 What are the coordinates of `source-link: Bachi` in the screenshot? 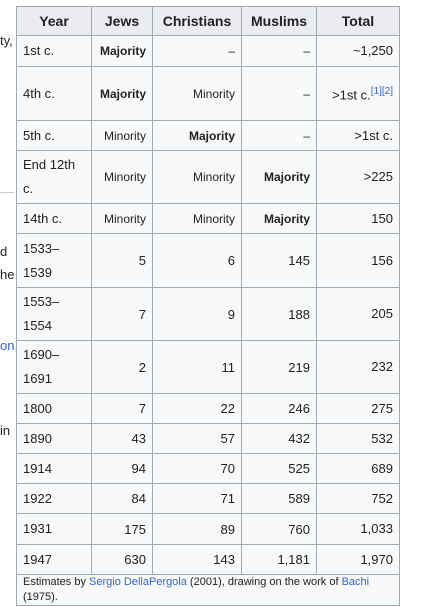 It's located at (355, 582).